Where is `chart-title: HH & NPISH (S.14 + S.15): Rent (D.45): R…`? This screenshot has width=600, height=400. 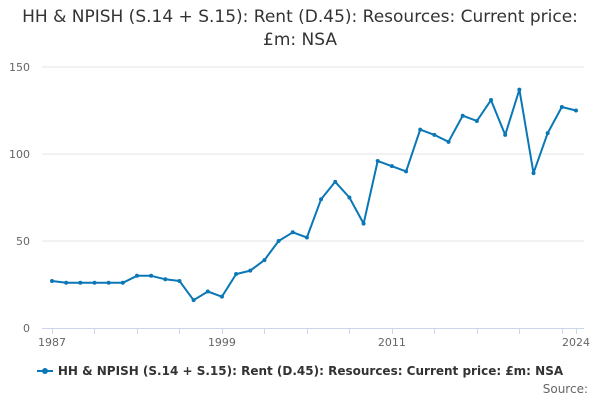 chart-title: HH & NPISH (S.14 + S.15): Rent (D.45): R… is located at coordinates (300, 28).